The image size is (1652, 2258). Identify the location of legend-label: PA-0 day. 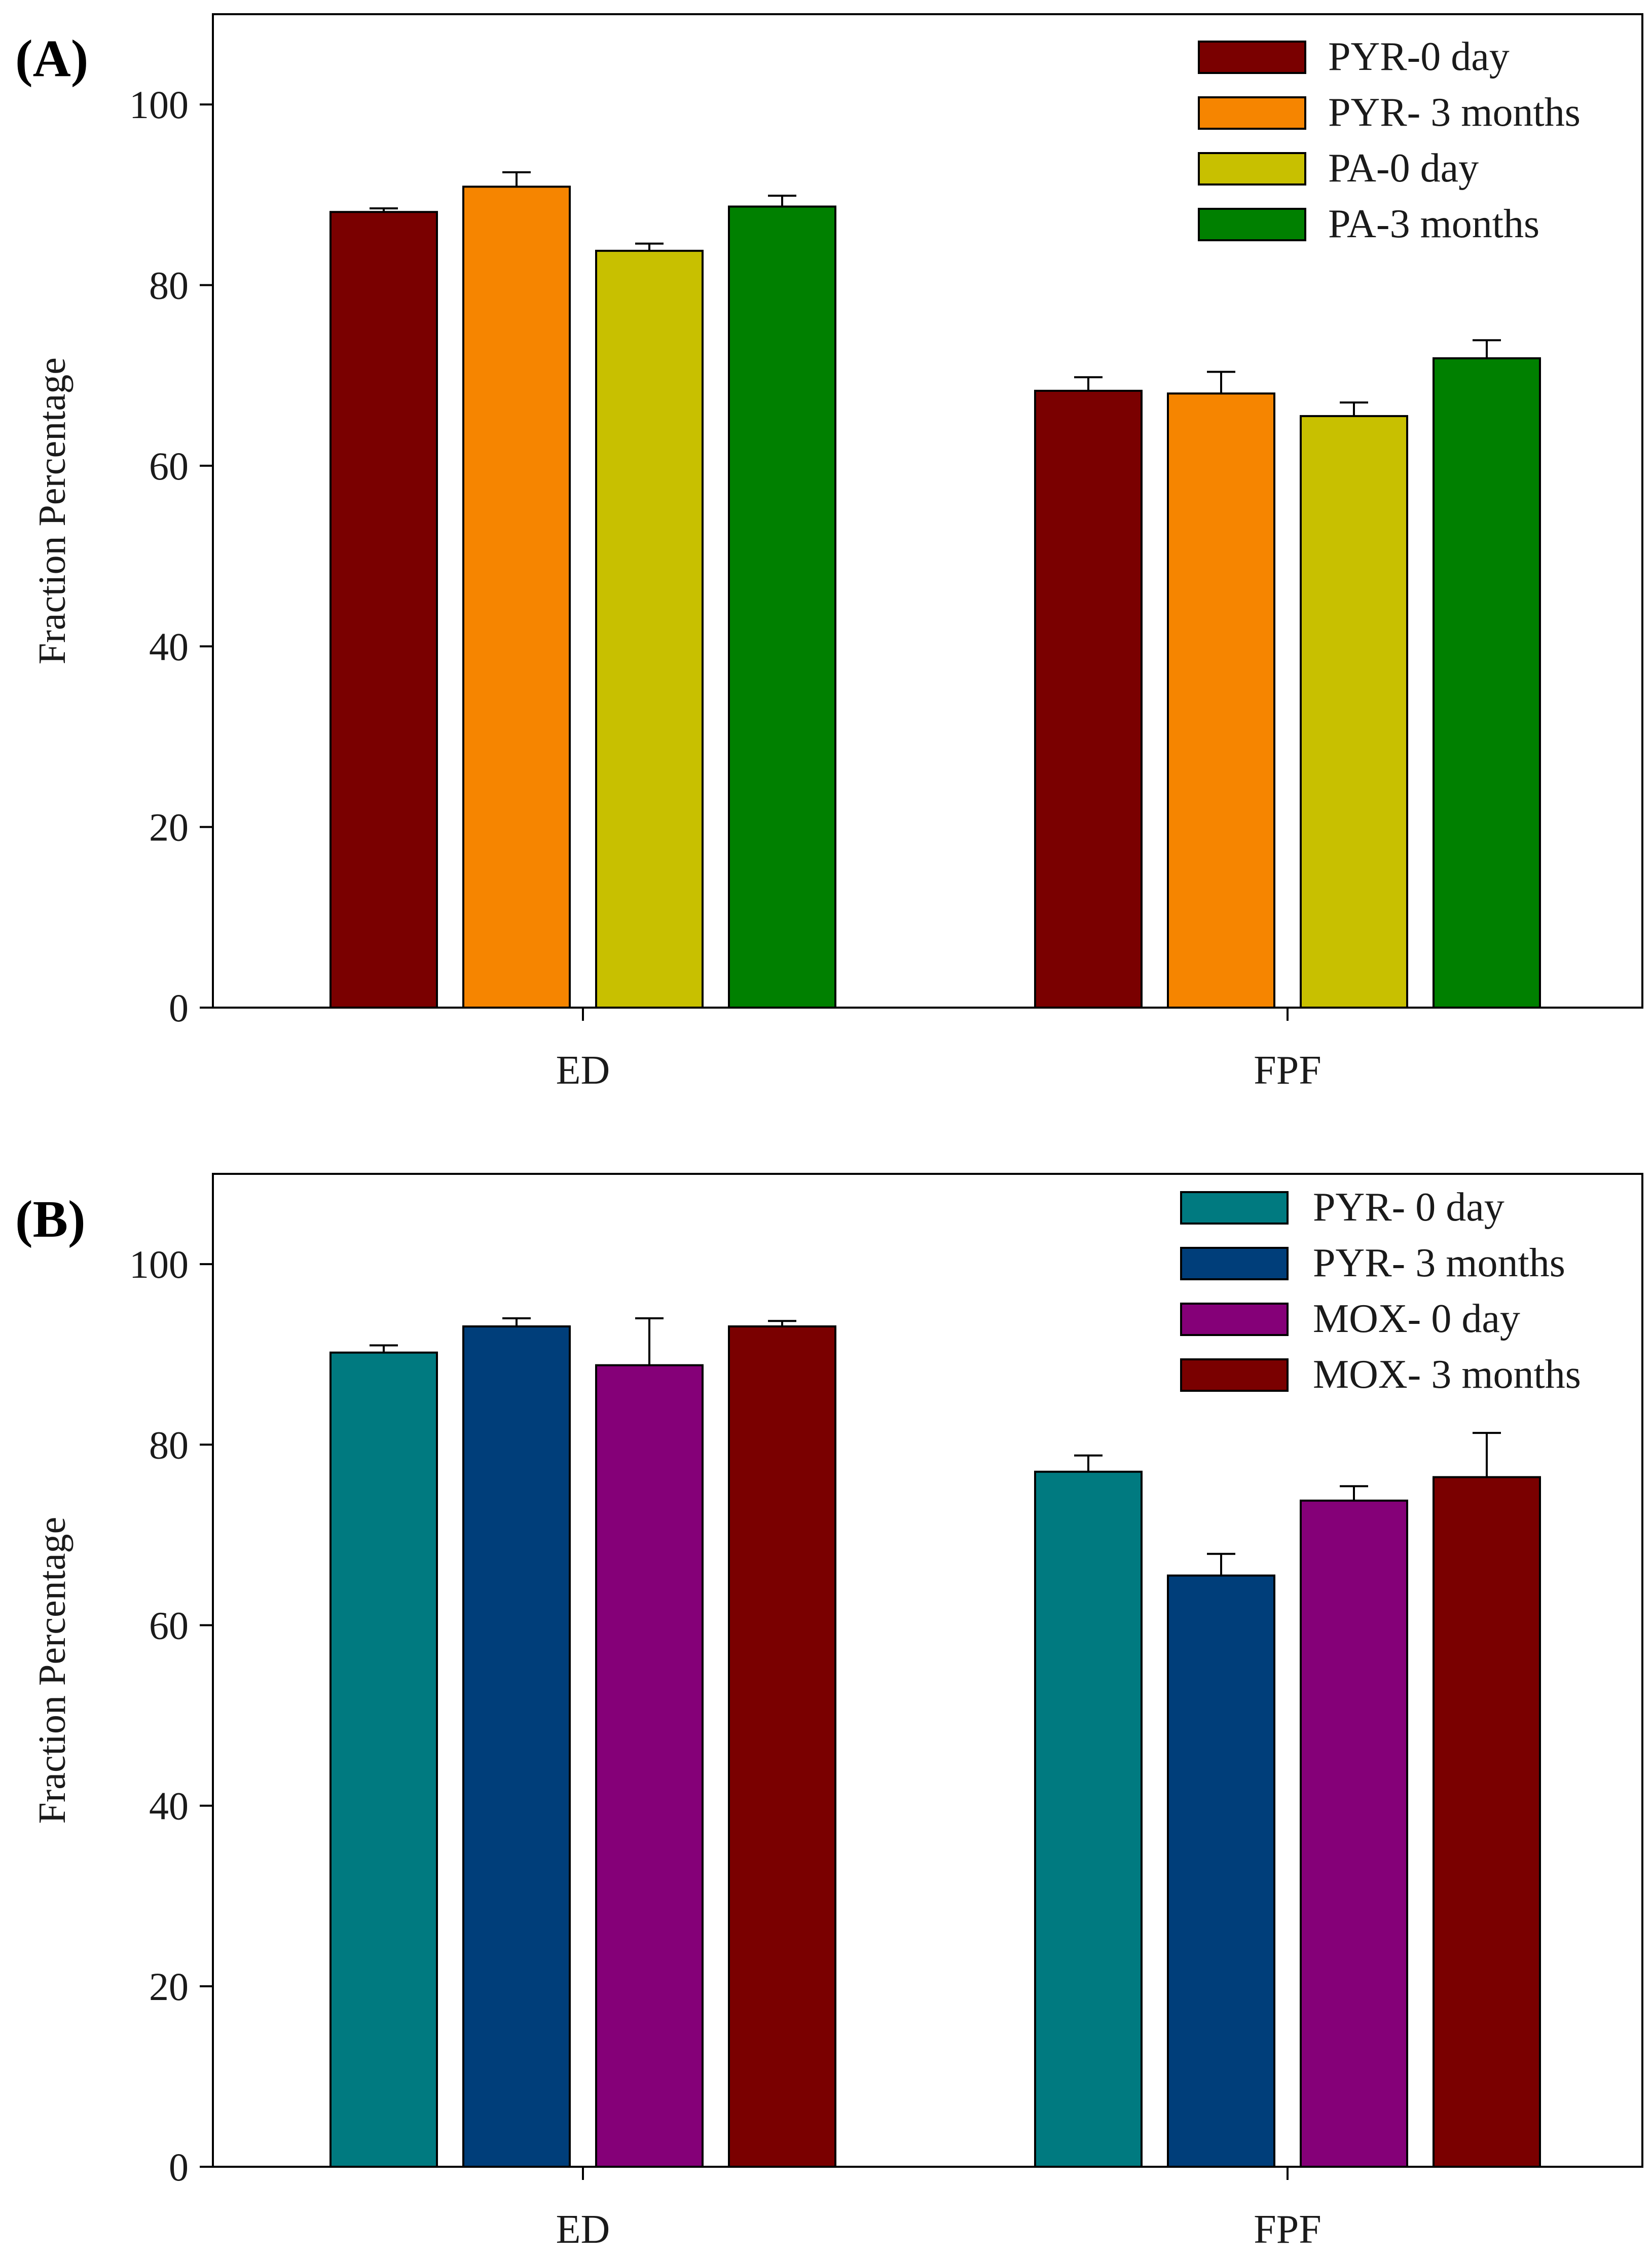
(1403, 168).